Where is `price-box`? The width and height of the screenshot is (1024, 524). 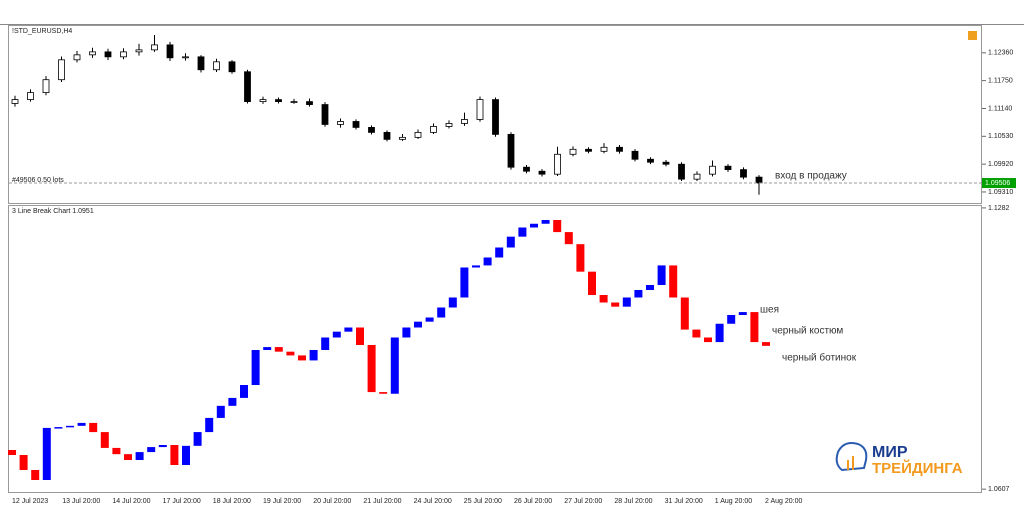
price-box is located at coordinates (999, 183).